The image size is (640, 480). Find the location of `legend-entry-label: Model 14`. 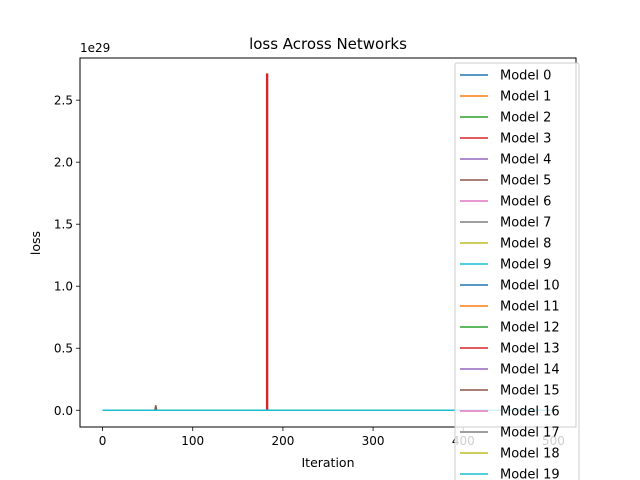

legend-entry-label: Model 14 is located at coordinates (530, 370).